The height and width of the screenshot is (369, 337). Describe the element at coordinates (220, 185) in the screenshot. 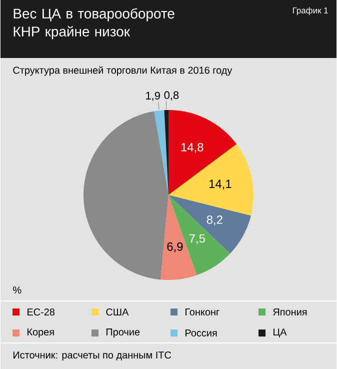

I see `data-label: 14,1` at that location.